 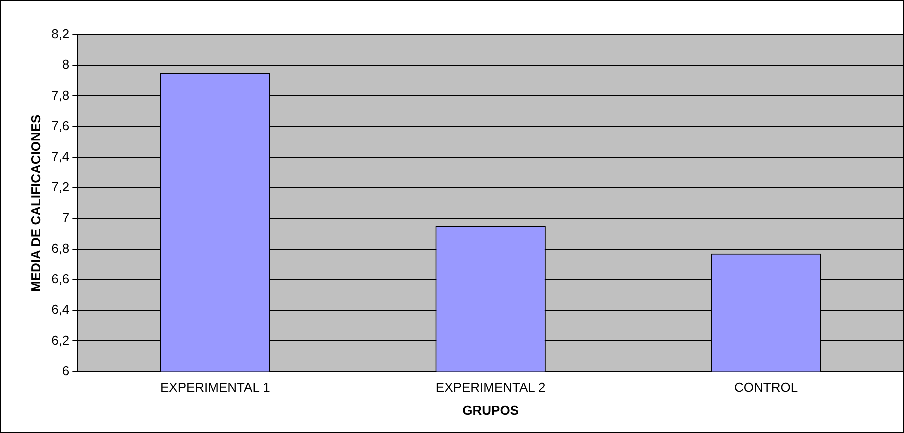 What do you see at coordinates (61, 34) in the screenshot?
I see `y-tick-label: 8,2` at bounding box center [61, 34].